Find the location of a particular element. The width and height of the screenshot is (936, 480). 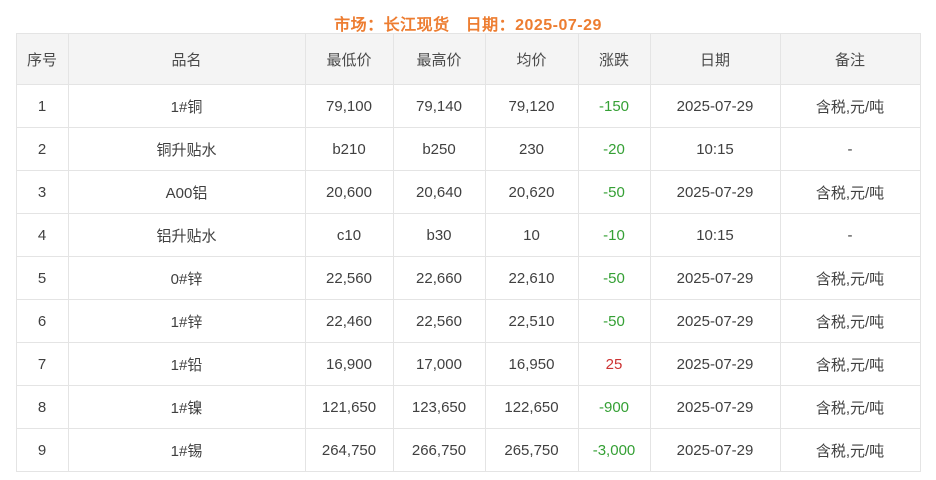

cell-avg: 230 is located at coordinates (531, 149).